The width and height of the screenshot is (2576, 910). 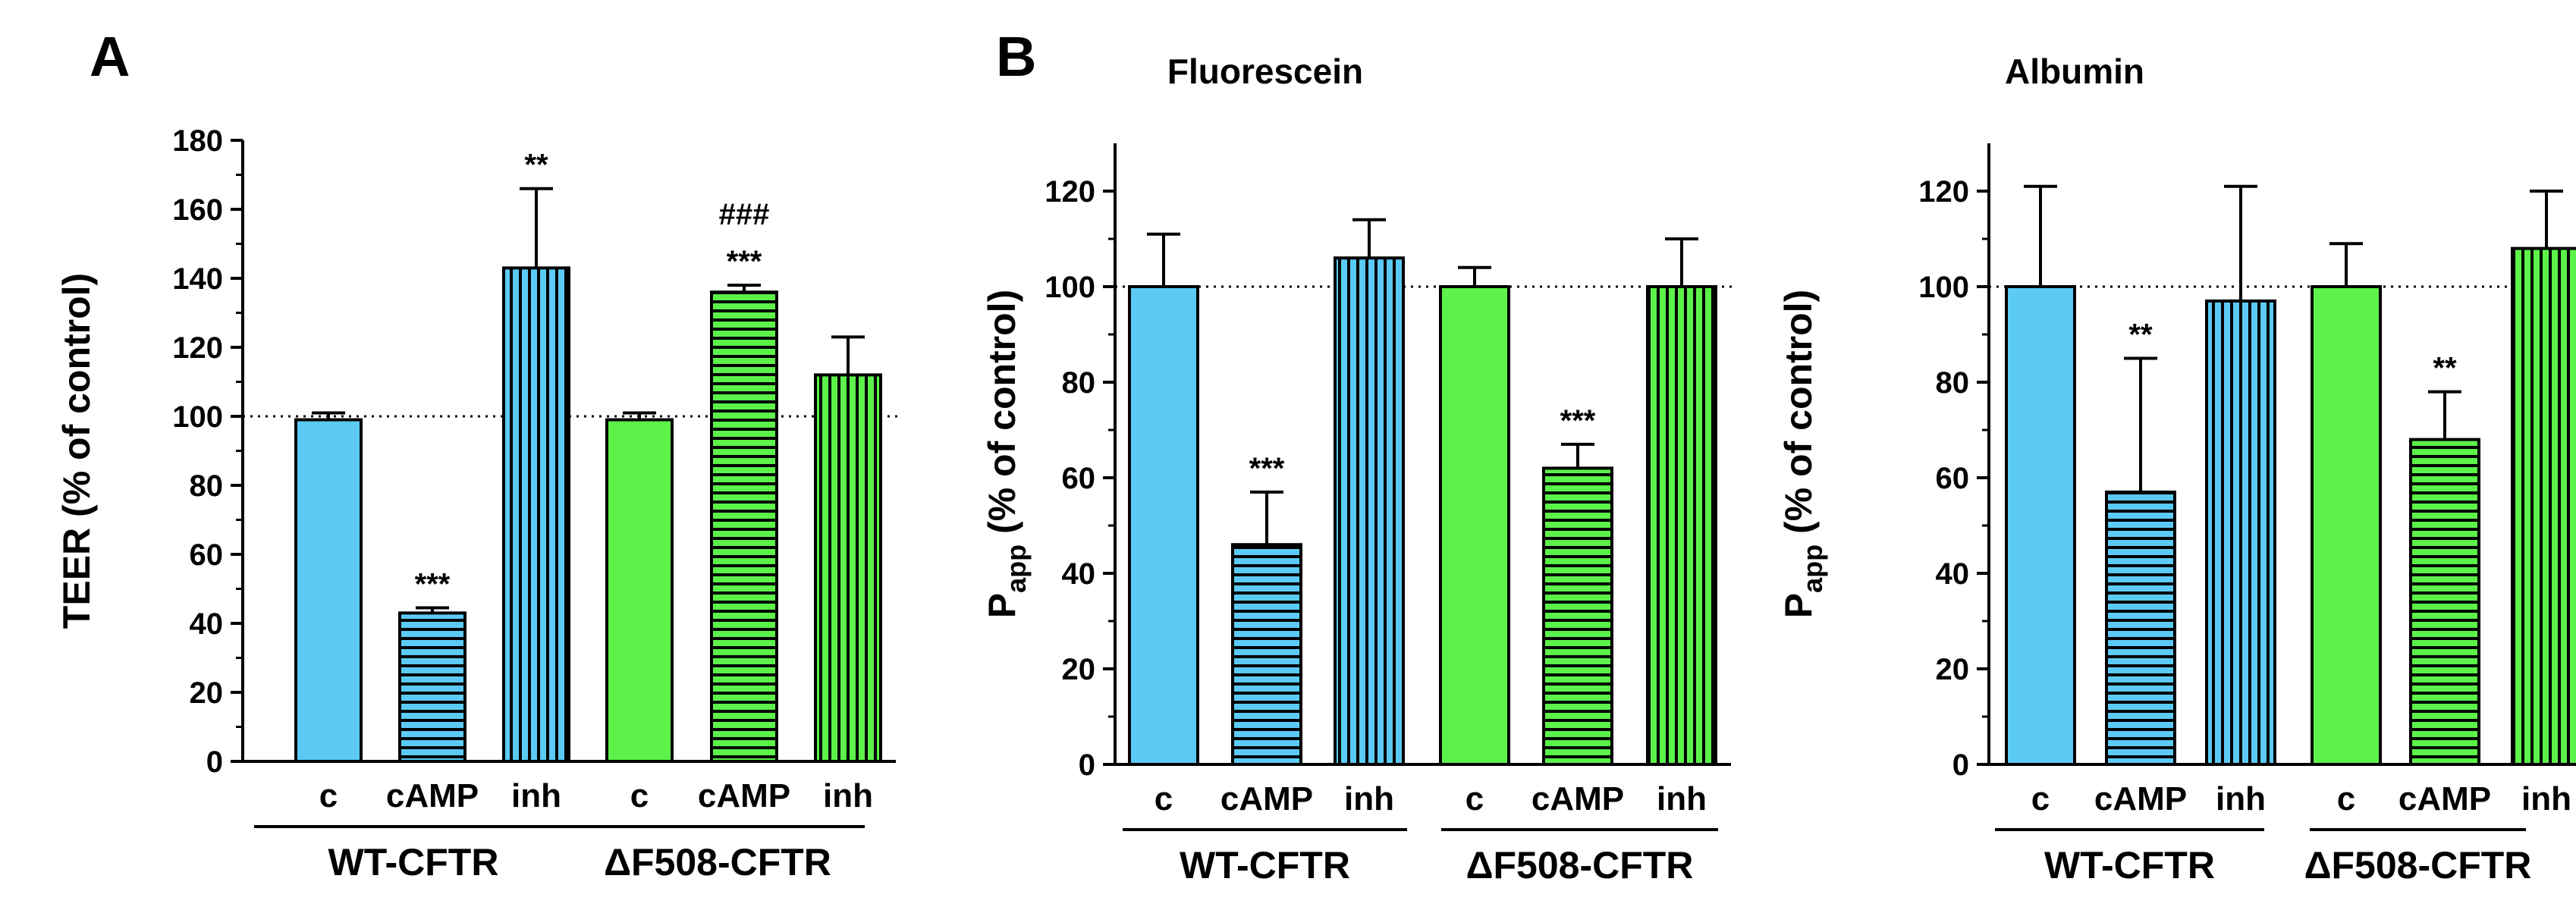 I want to click on chart-title: Albumin, so click(x=2074, y=71).